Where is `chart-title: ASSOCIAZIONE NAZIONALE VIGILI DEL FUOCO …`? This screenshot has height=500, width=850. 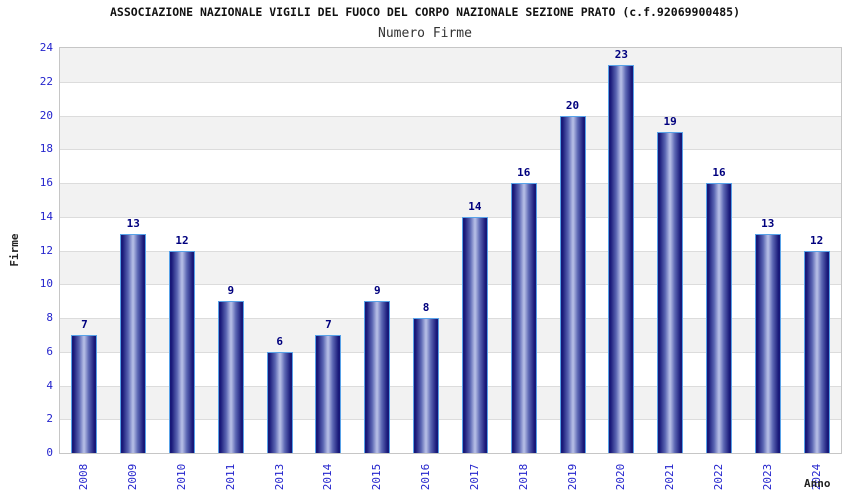
chart-title: ASSOCIAZIONE NAZIONALE VIGILI DEL FUOCO … is located at coordinates (425, 12).